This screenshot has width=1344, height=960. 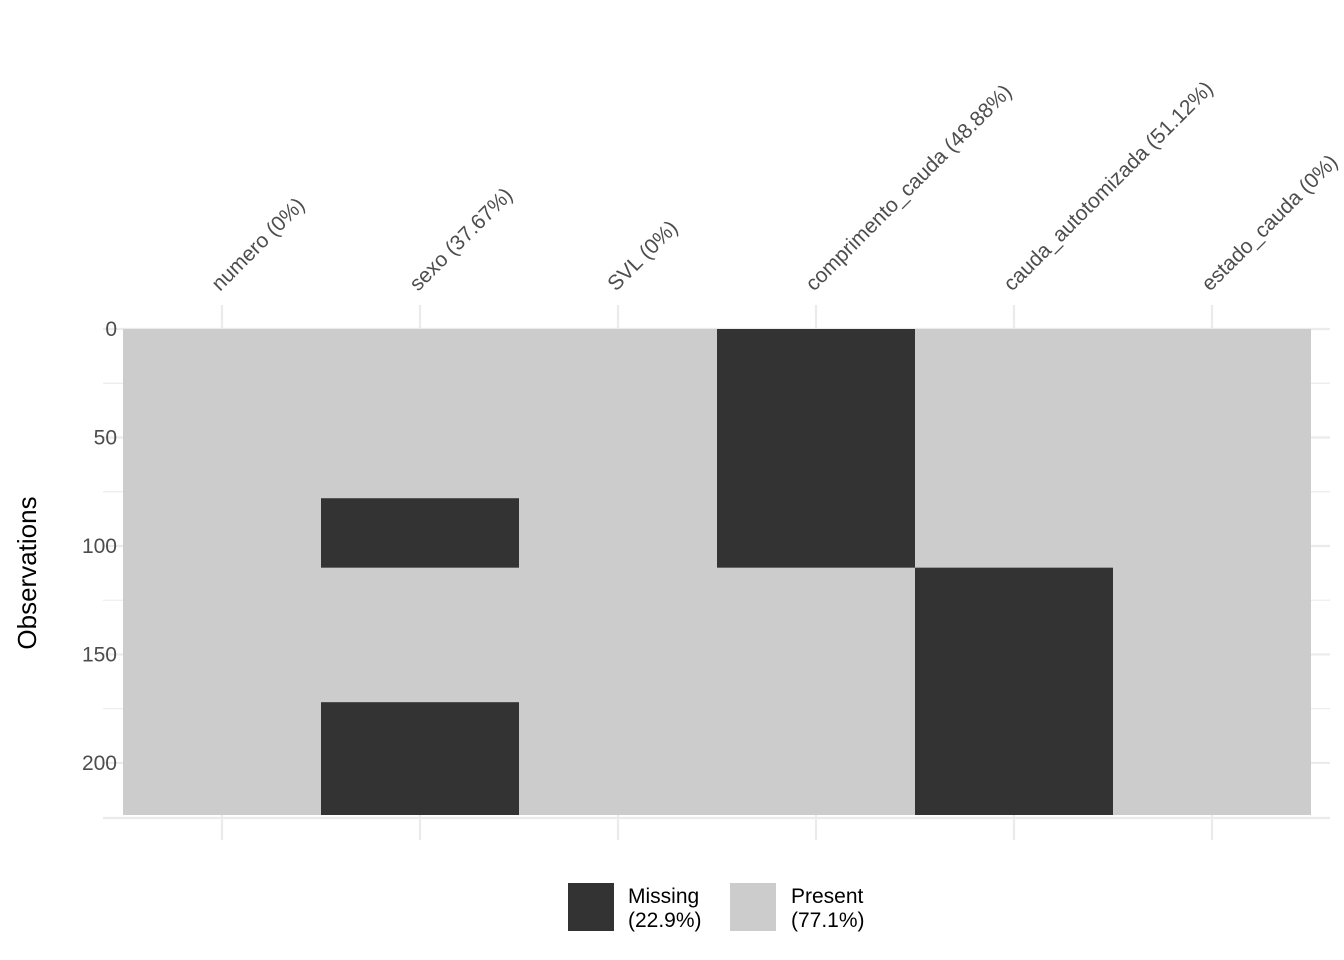 I want to click on legend-label: Missing, so click(x=663, y=896).